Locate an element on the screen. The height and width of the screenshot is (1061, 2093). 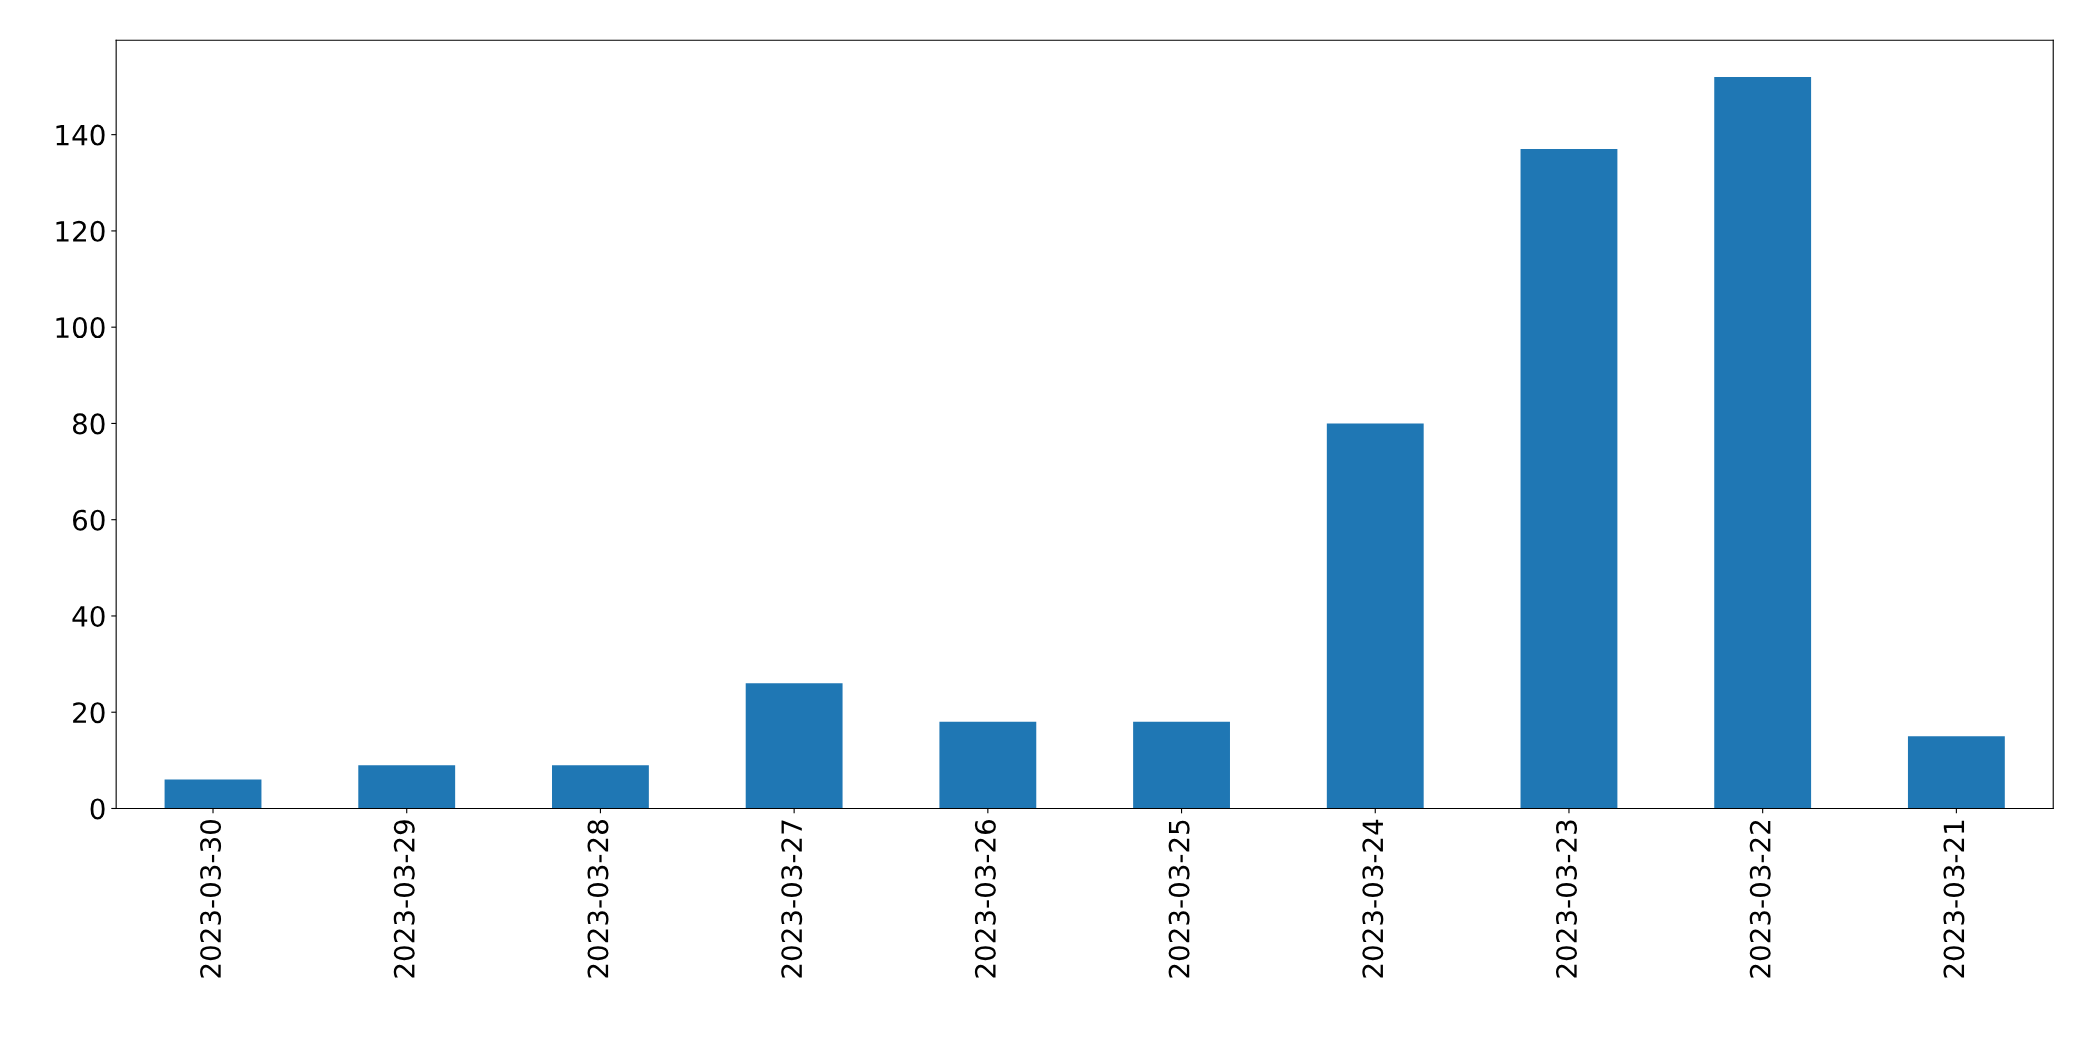
x-tick-label: 2023-03-23 is located at coordinates (1567, 899).